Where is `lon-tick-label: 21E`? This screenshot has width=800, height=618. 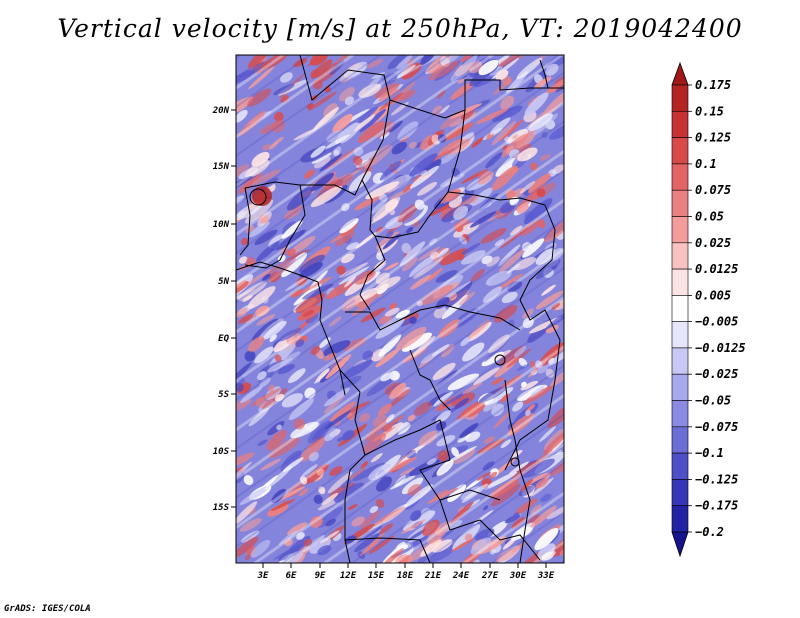
lon-tick-label: 21E is located at coordinates (433, 576).